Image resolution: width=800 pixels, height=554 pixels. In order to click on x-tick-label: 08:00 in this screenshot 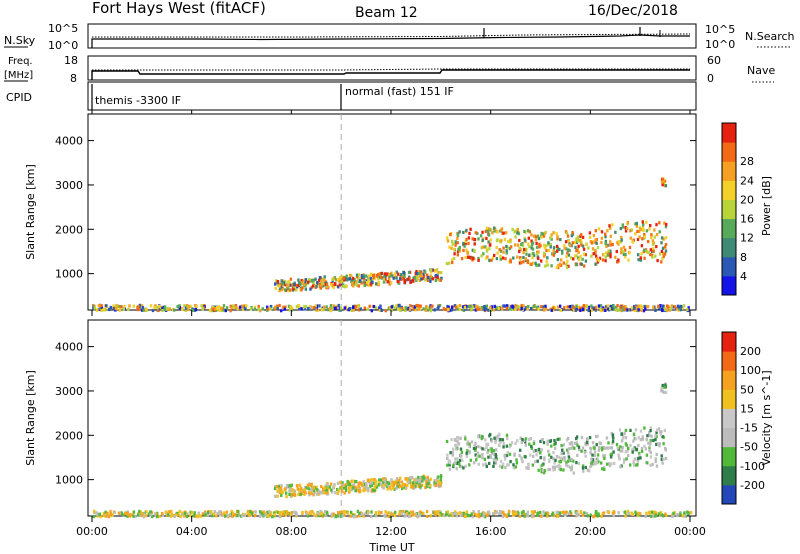, I will do `click(291, 531)`.